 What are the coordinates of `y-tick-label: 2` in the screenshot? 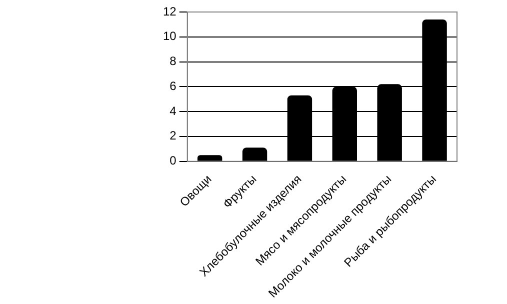 It's located at (173, 135).